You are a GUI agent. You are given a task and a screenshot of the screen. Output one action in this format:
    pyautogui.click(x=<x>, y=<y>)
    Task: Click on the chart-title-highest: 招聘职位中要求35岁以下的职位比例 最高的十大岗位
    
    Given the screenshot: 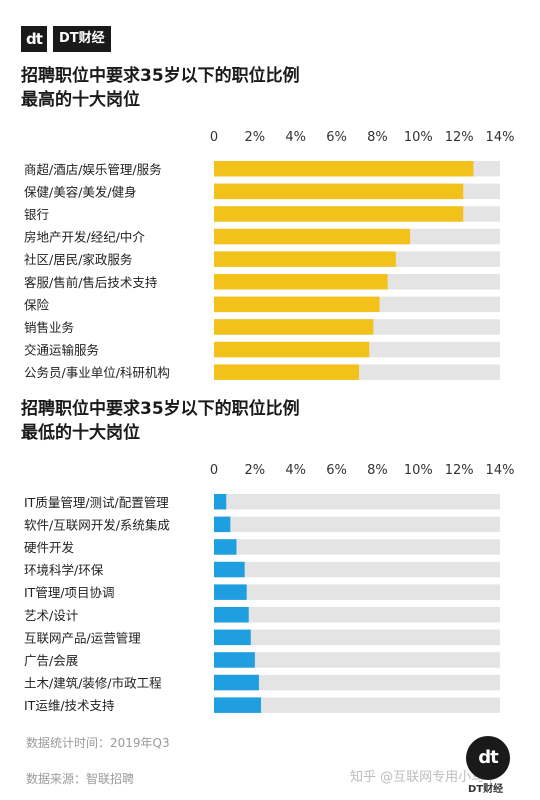 What is the action you would take?
    pyautogui.click(x=160, y=88)
    